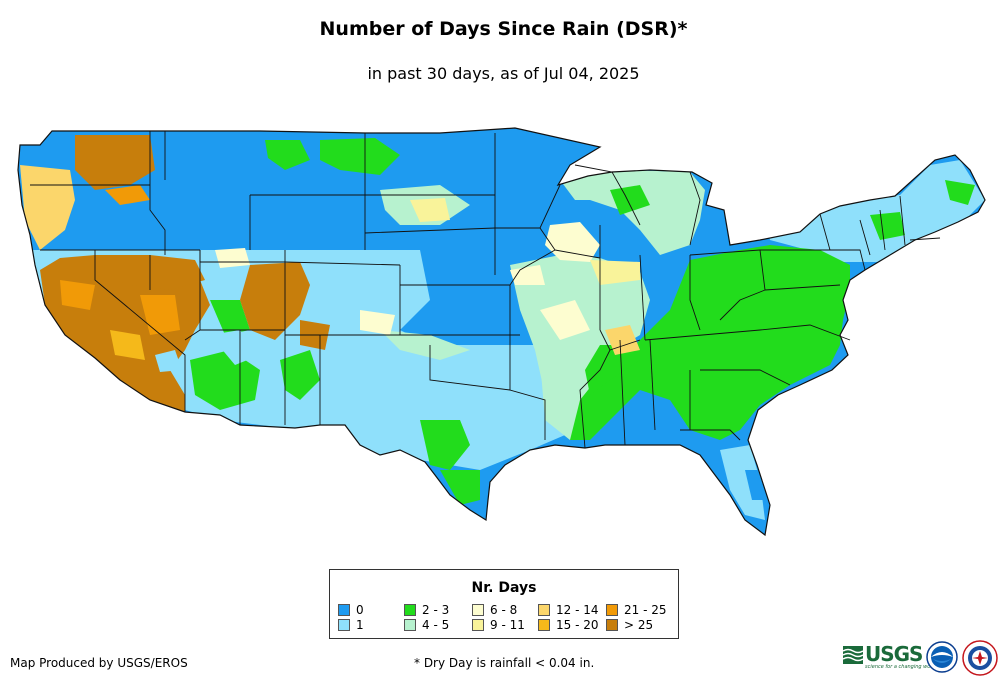  What do you see at coordinates (503, 73) in the screenshot?
I see `map-subtitle: in past 30 days, as of Jul 04, 2025` at bounding box center [503, 73].